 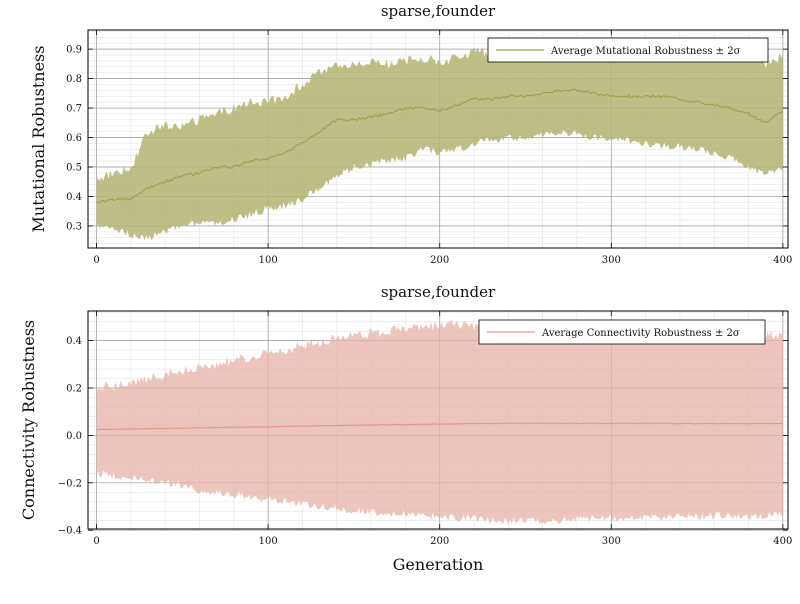 What do you see at coordinates (74, 436) in the screenshot?
I see `y-tick-label: 0.0` at bounding box center [74, 436].